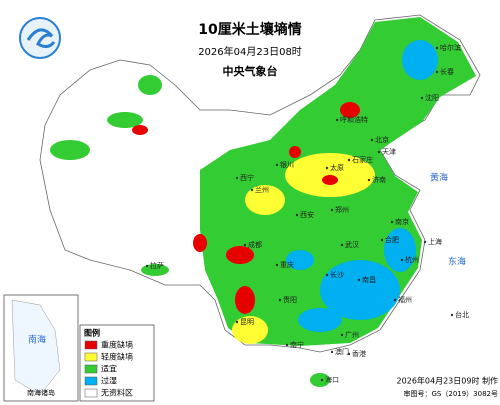 The height and width of the screenshot is (405, 500). Describe the element at coordinates (255, 244) in the screenshot. I see `city-label: 成都` at that location.